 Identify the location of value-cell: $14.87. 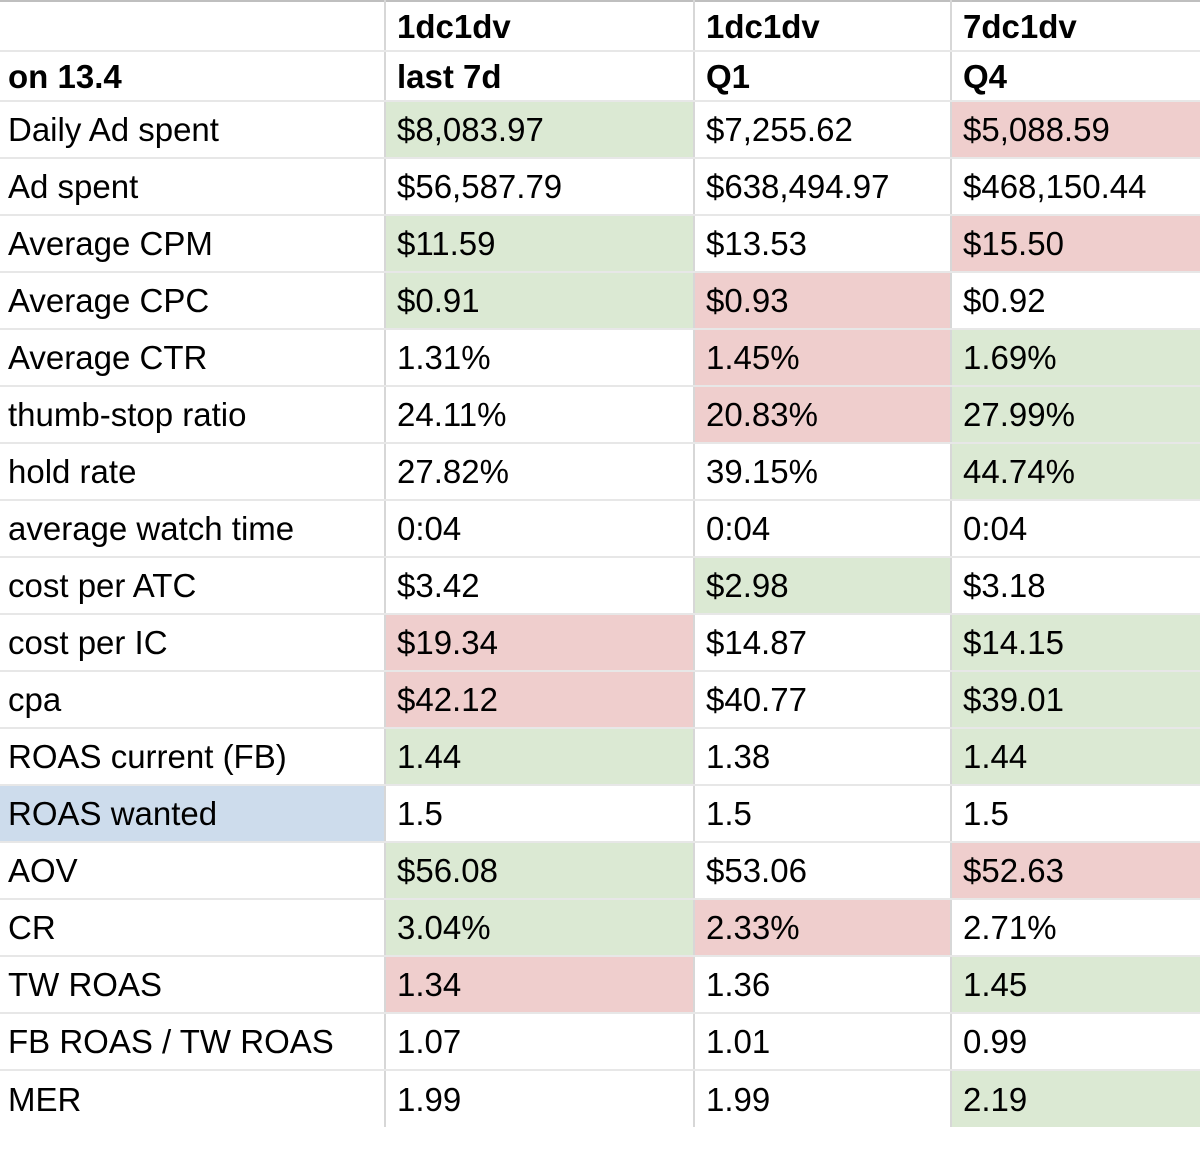
(822, 642).